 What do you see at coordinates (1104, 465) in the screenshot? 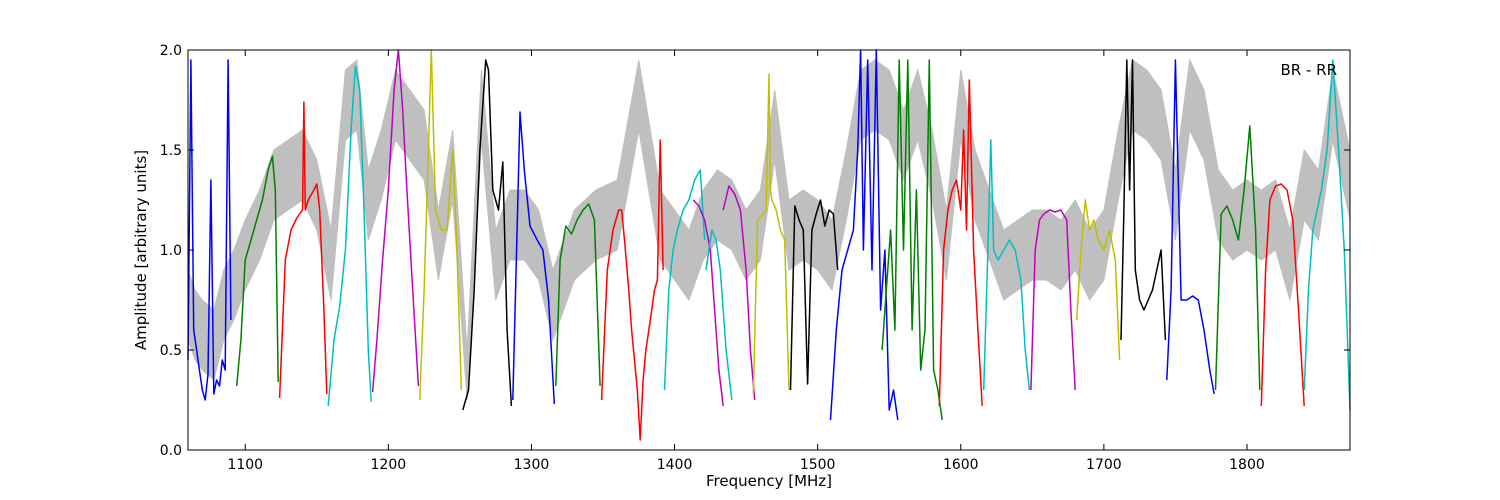
I see `x-tick-label: 1700` at bounding box center [1104, 465].